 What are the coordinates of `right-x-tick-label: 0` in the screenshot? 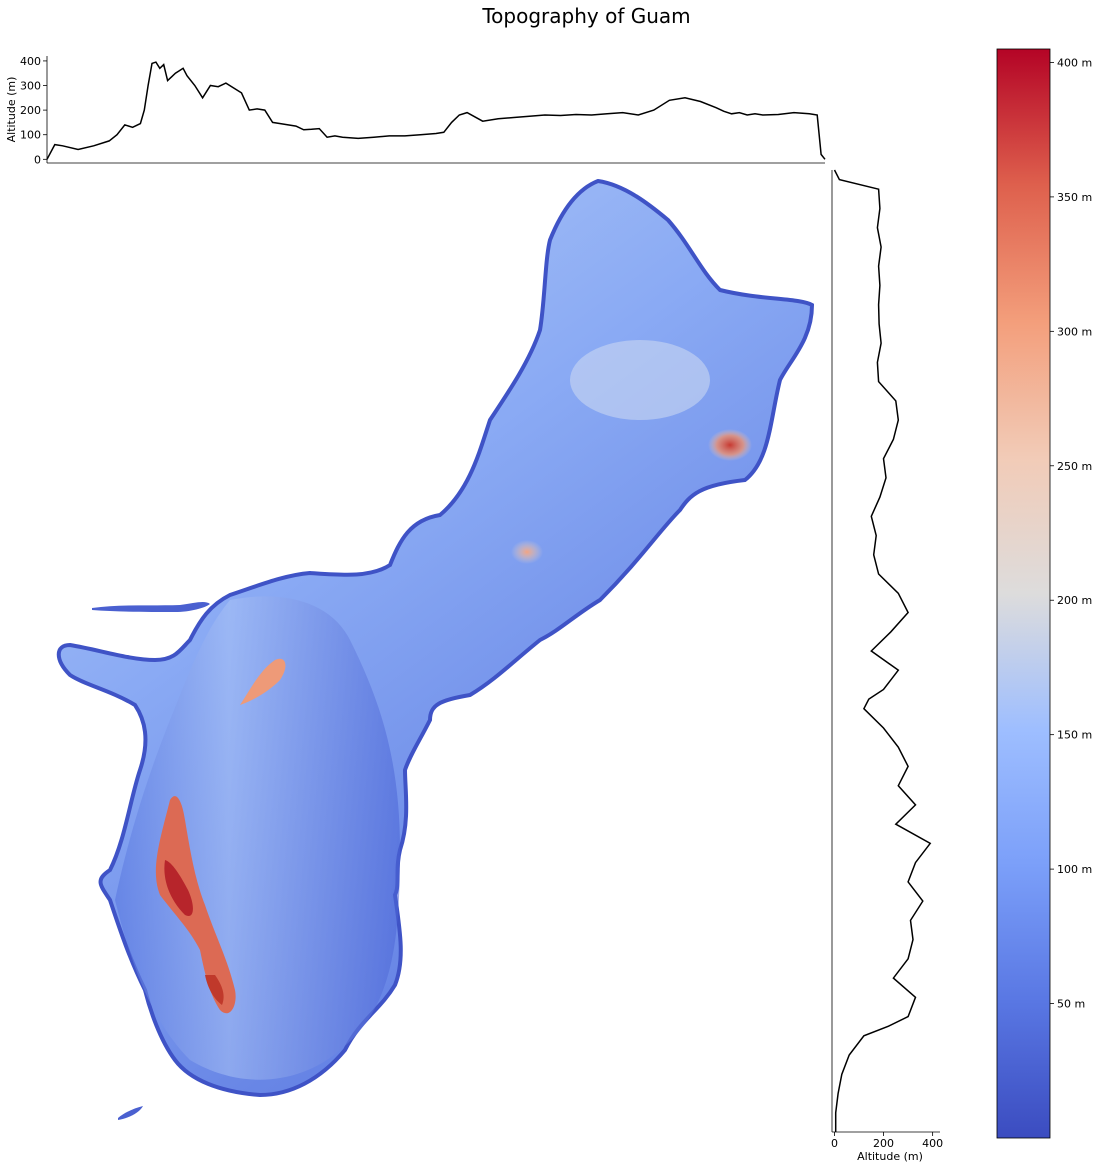 It's located at (834, 1143).